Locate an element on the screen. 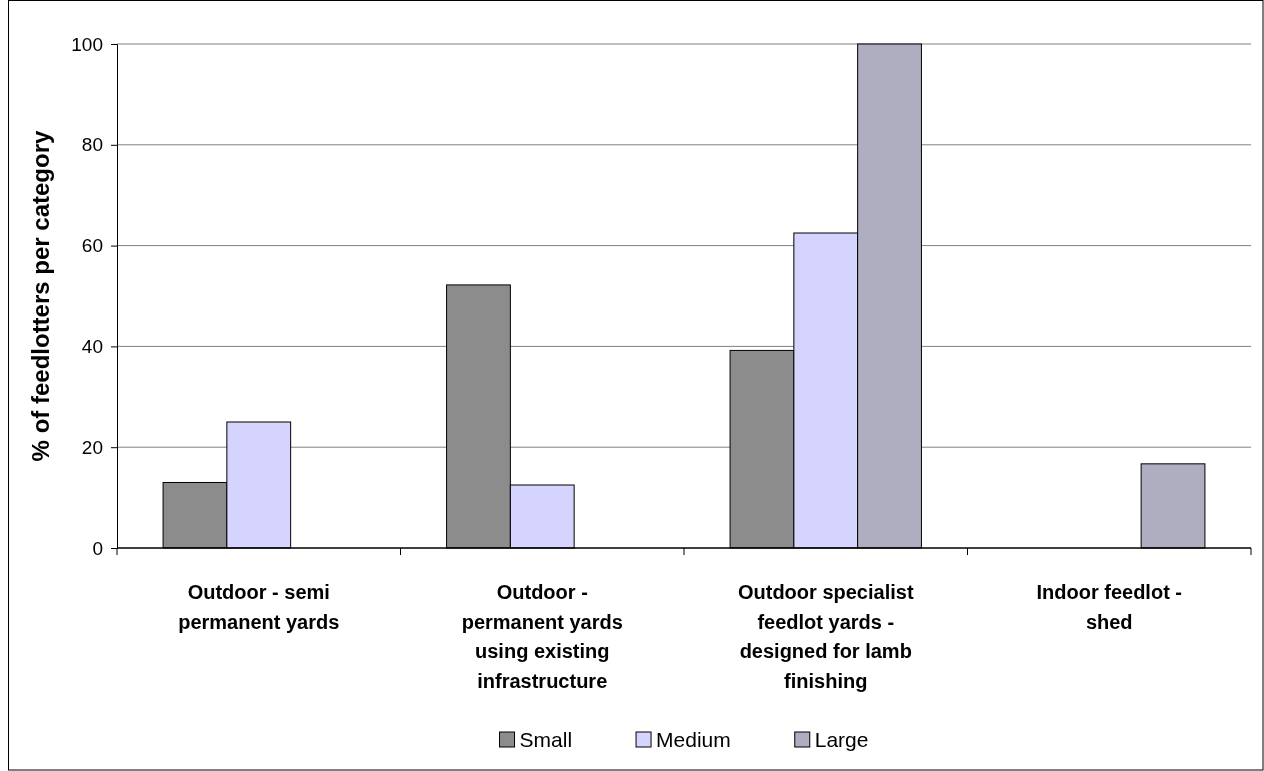 This screenshot has width=1264, height=771. y-tick-label: 100 is located at coordinates (87, 44).